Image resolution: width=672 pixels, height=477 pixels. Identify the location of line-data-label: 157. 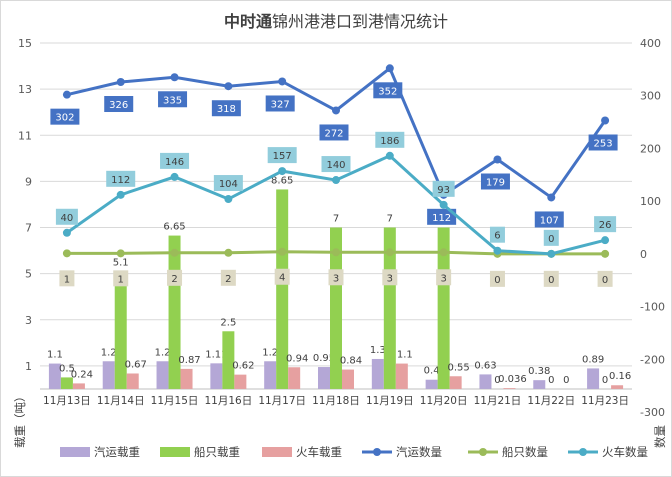
(282, 156).